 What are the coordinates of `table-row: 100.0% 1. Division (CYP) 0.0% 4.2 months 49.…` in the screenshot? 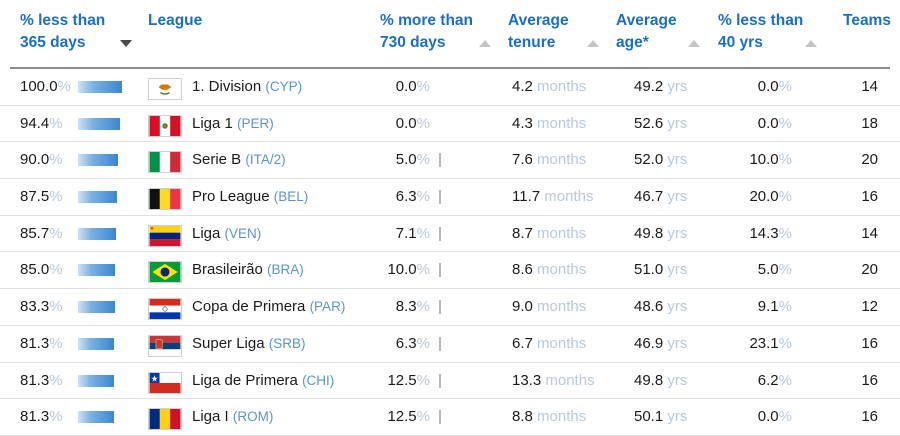 It's located at (450, 87).